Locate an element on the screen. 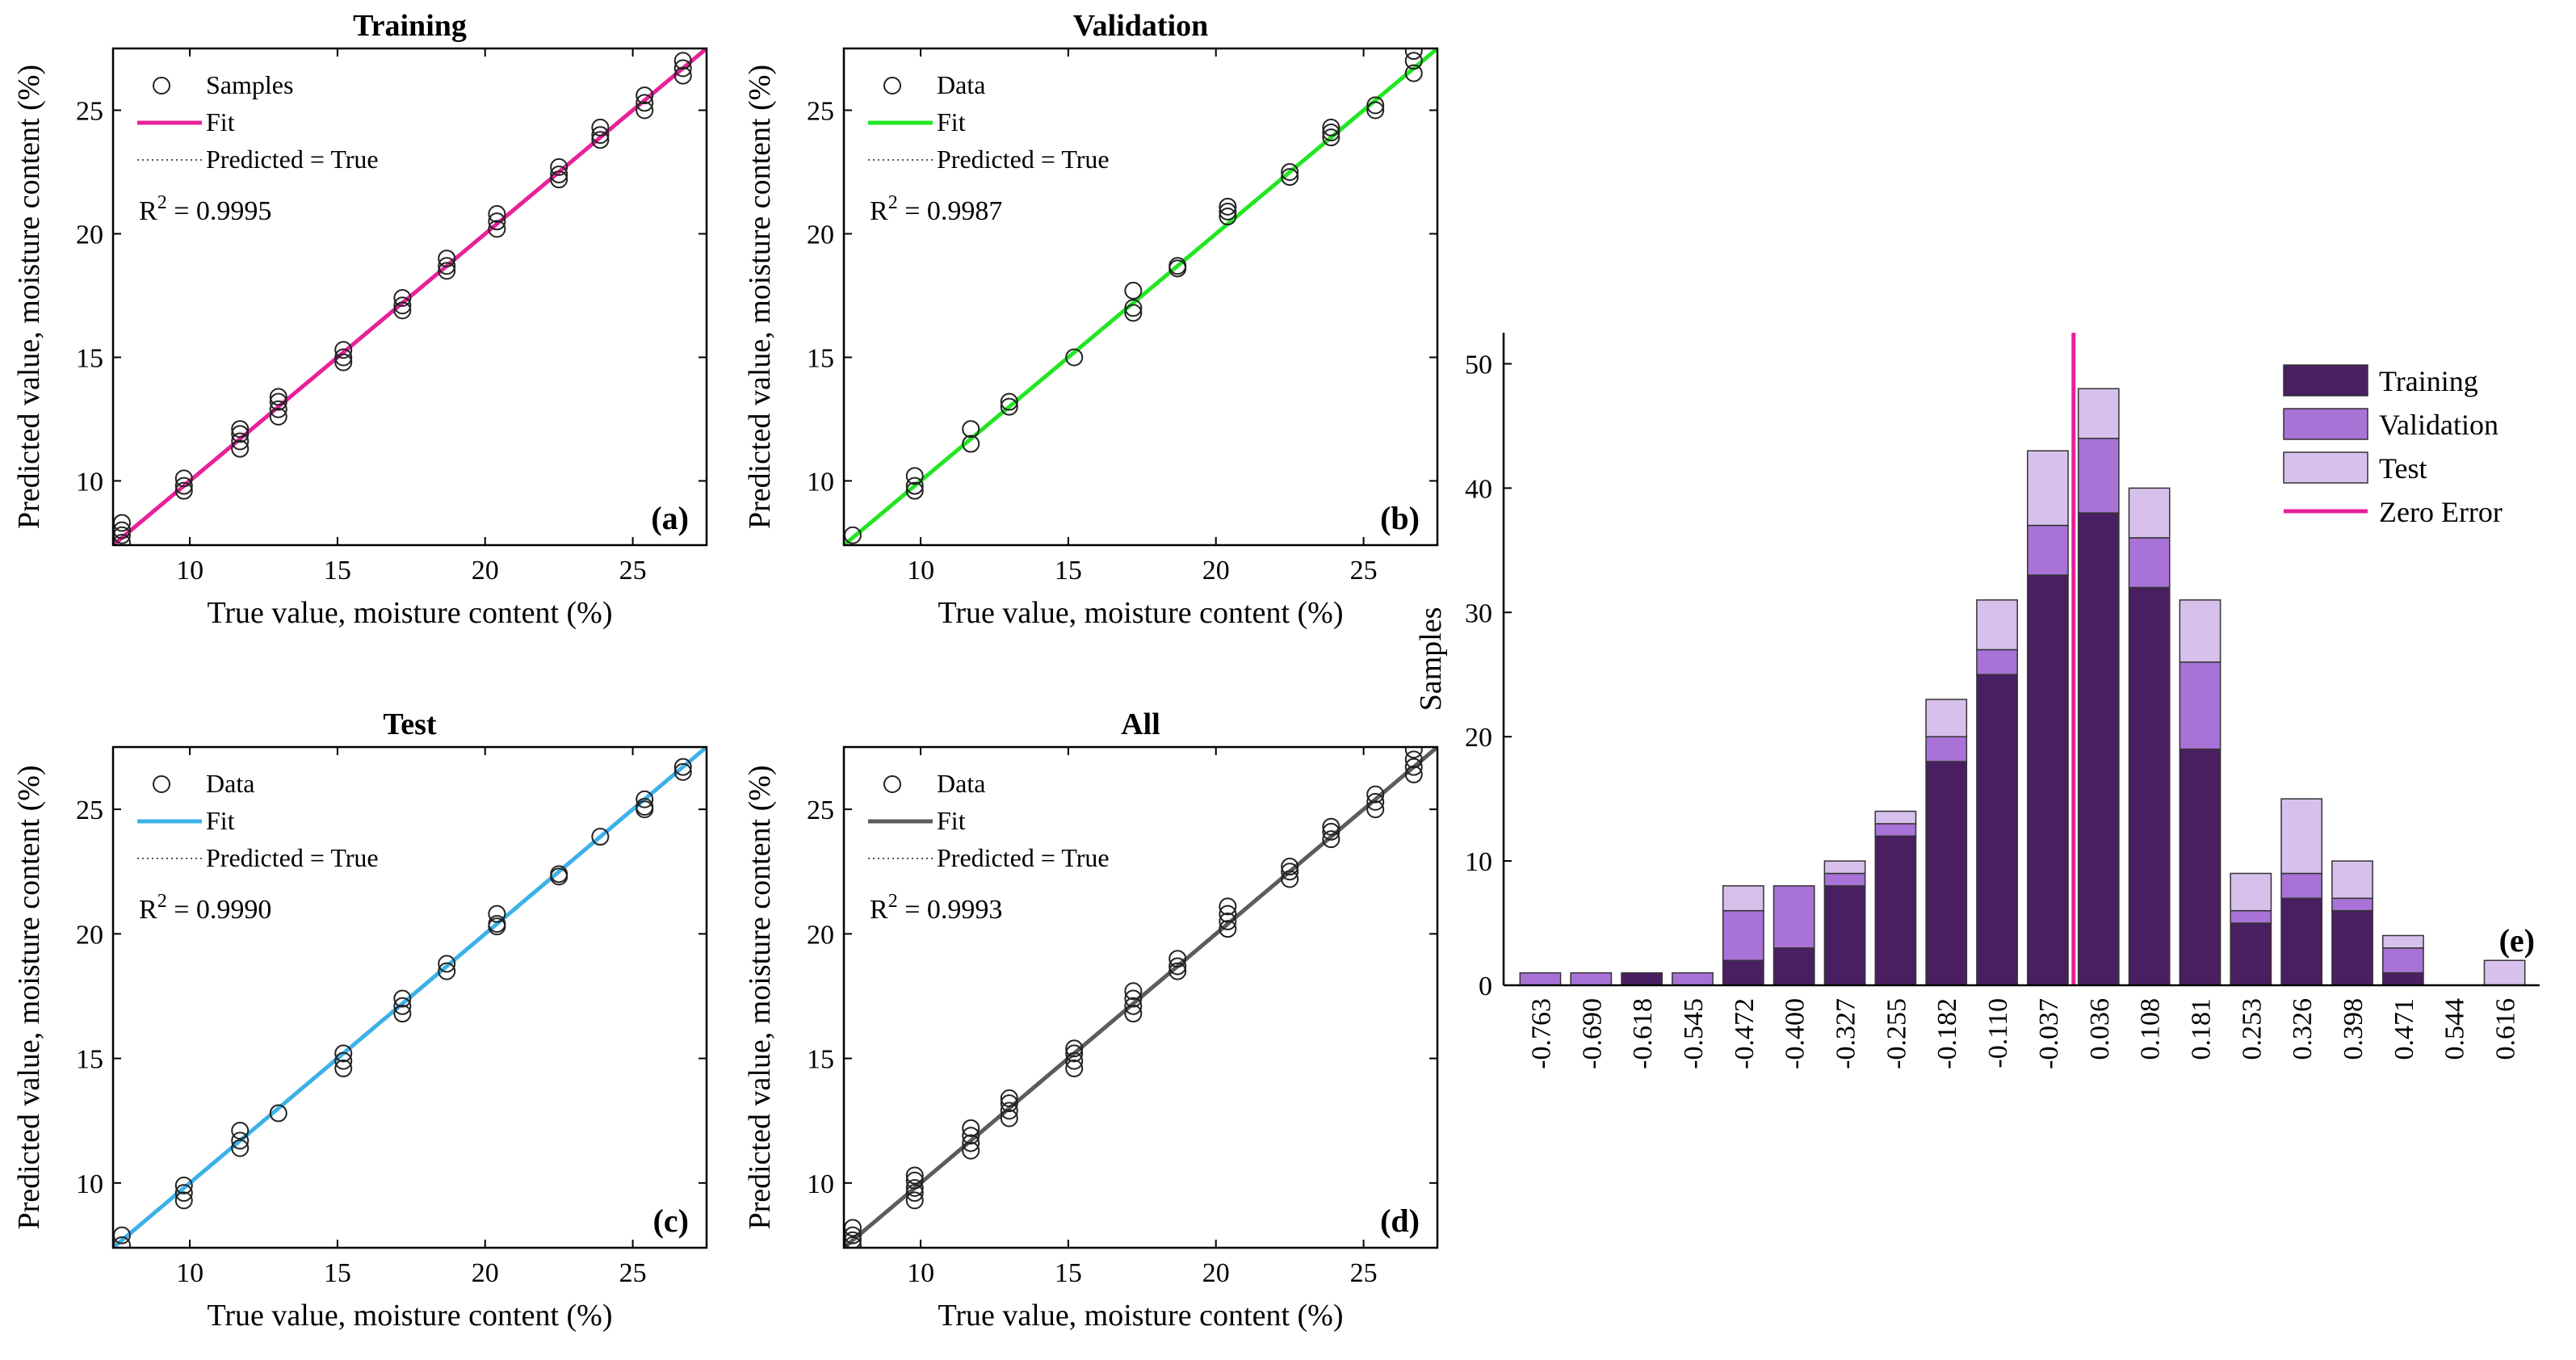 This screenshot has width=2576, height=1360. fit-line is located at coordinates (1140, 296).